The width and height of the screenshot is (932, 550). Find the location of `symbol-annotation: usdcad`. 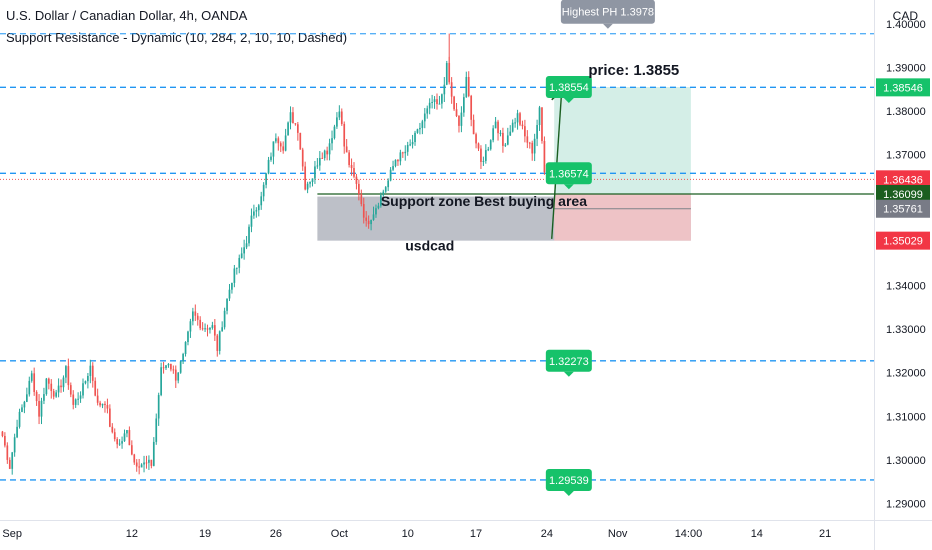

symbol-annotation: usdcad is located at coordinates (429, 246).